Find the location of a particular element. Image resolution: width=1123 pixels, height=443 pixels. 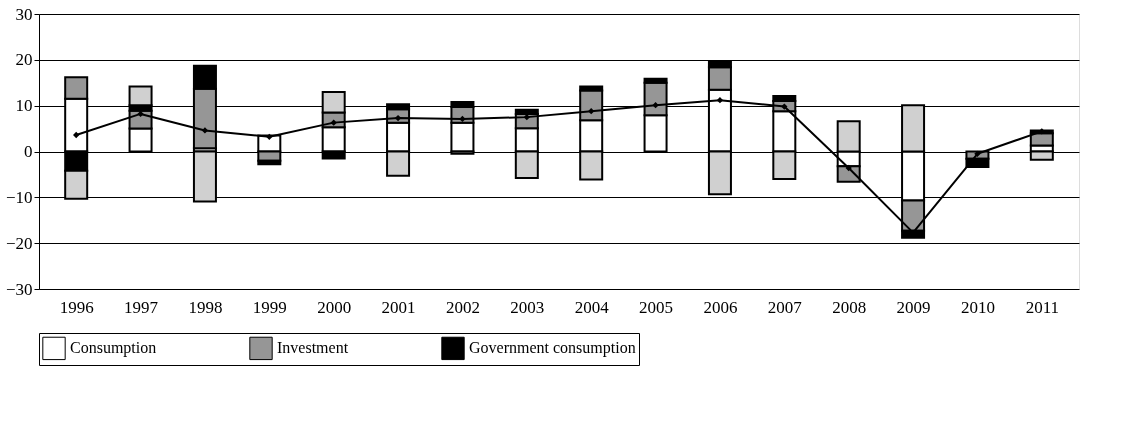

x-tick-label: 2009 is located at coordinates (913, 307).